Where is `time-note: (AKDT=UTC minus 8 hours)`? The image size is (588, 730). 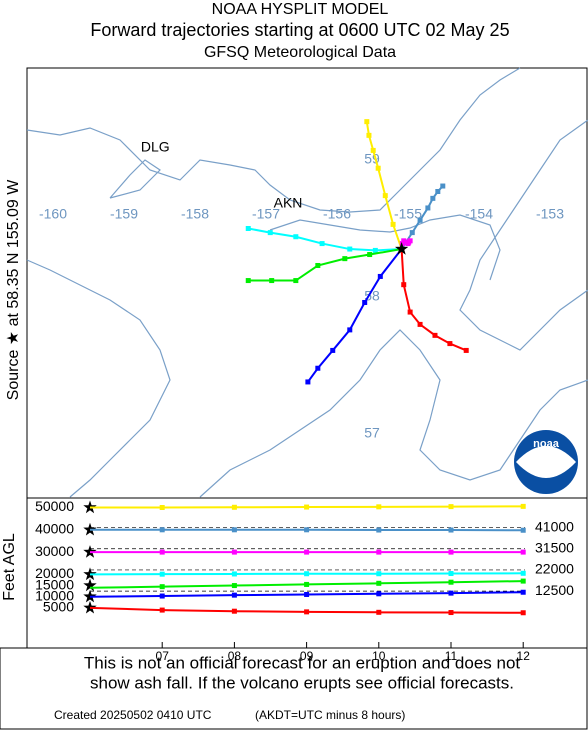
time-note: (AKDT=UTC minus 8 hours) is located at coordinates (330, 715).